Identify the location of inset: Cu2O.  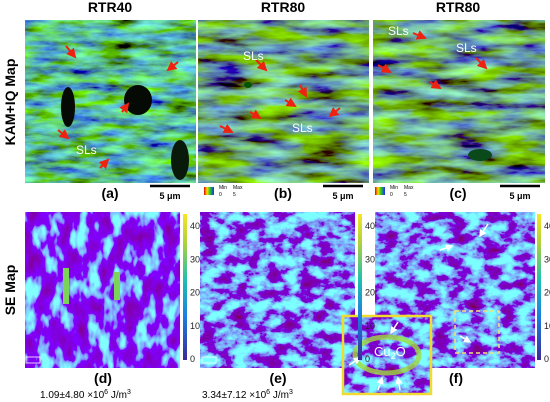
(387, 355).